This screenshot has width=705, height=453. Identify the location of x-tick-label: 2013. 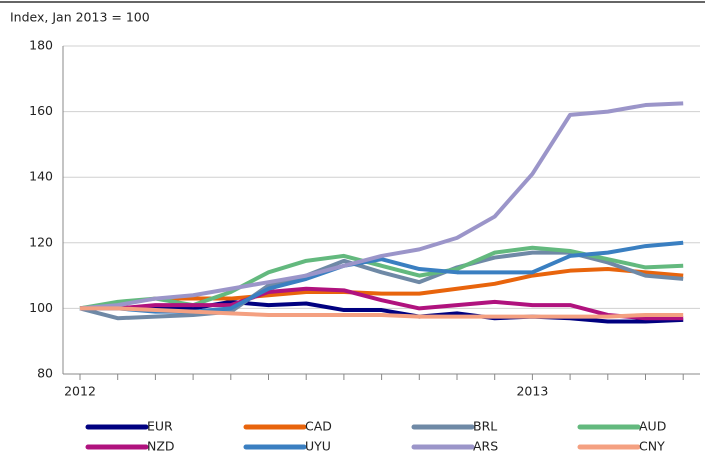
(532, 391).